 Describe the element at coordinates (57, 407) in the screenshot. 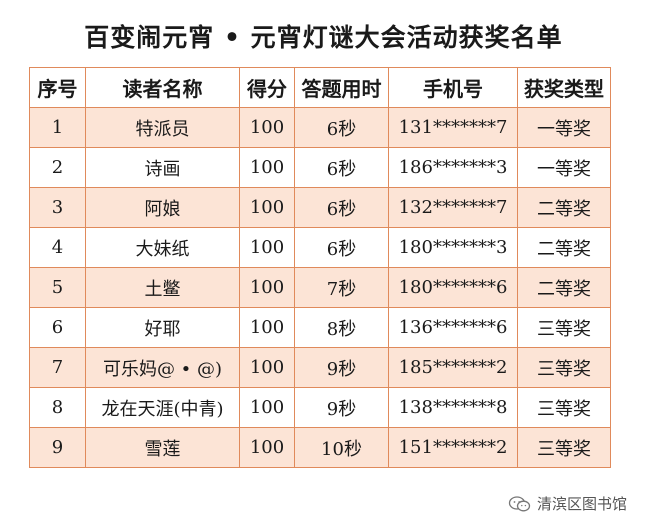

I see `table-cell: 8` at that location.